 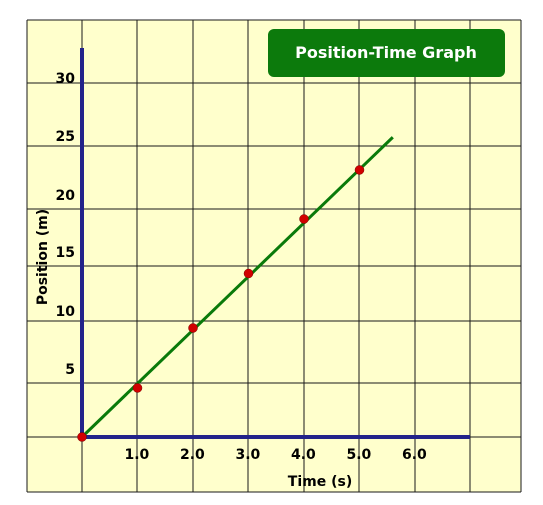 What do you see at coordinates (192, 455) in the screenshot?
I see `x-tick-label: 2.0` at bounding box center [192, 455].